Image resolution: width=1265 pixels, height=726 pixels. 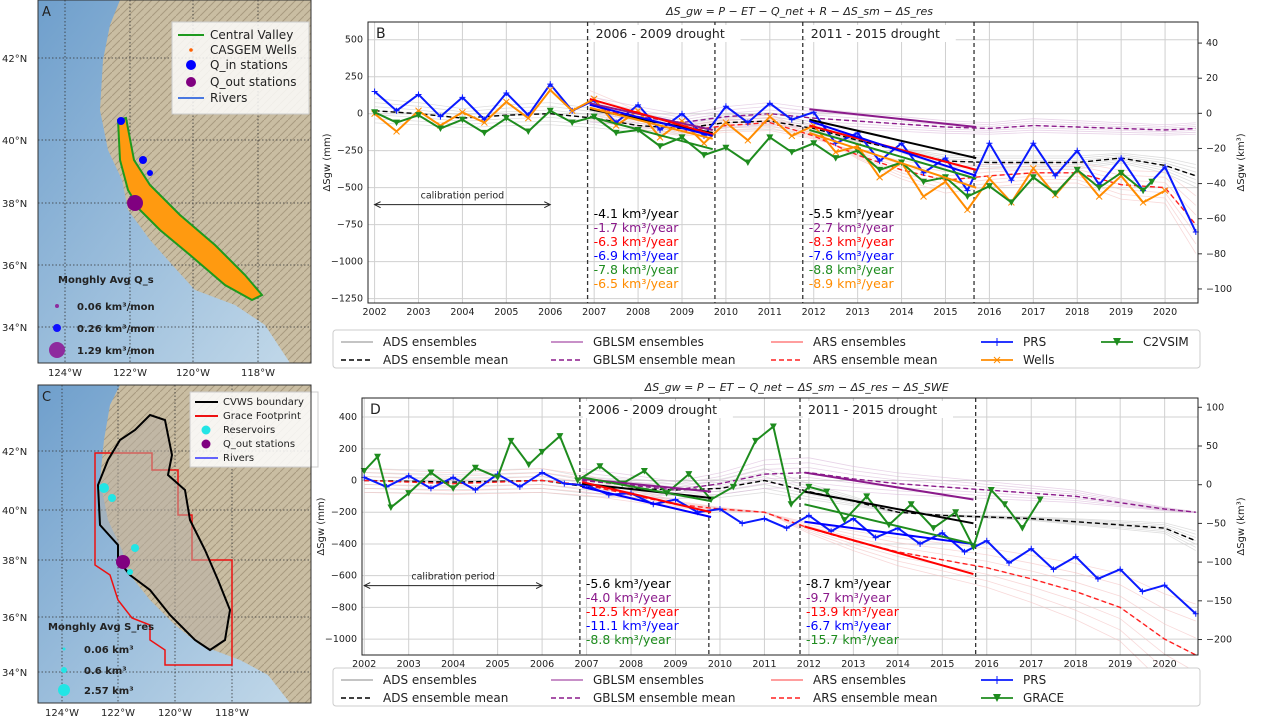 I want to click on longitude-label: 122°W, so click(x=130, y=373).